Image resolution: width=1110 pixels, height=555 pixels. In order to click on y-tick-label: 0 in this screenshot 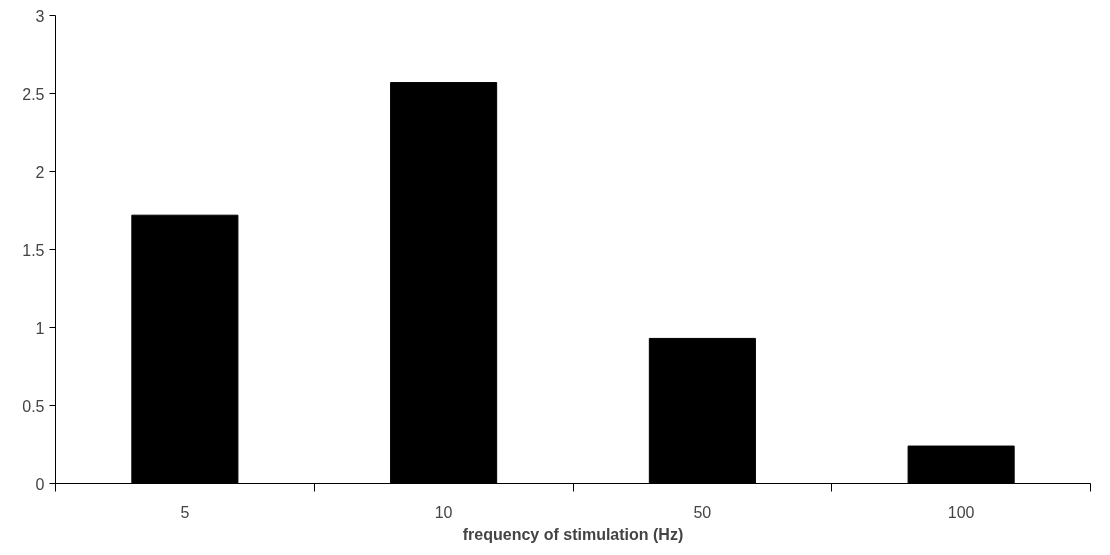, I will do `click(40, 484)`.